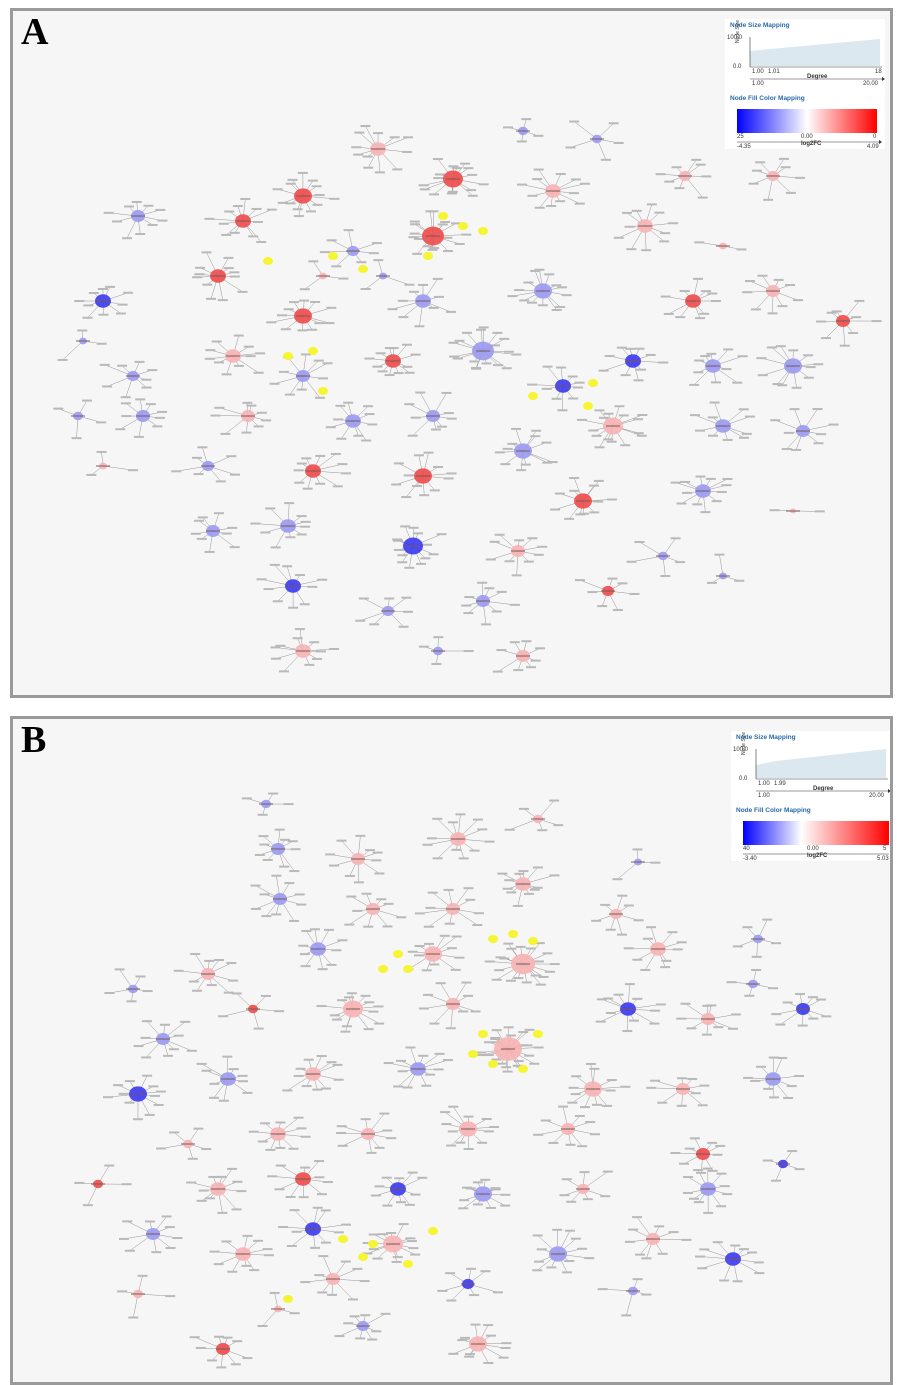  Describe the element at coordinates (817, 77) in the screenshot. I see `size-x-label: Degree` at that location.